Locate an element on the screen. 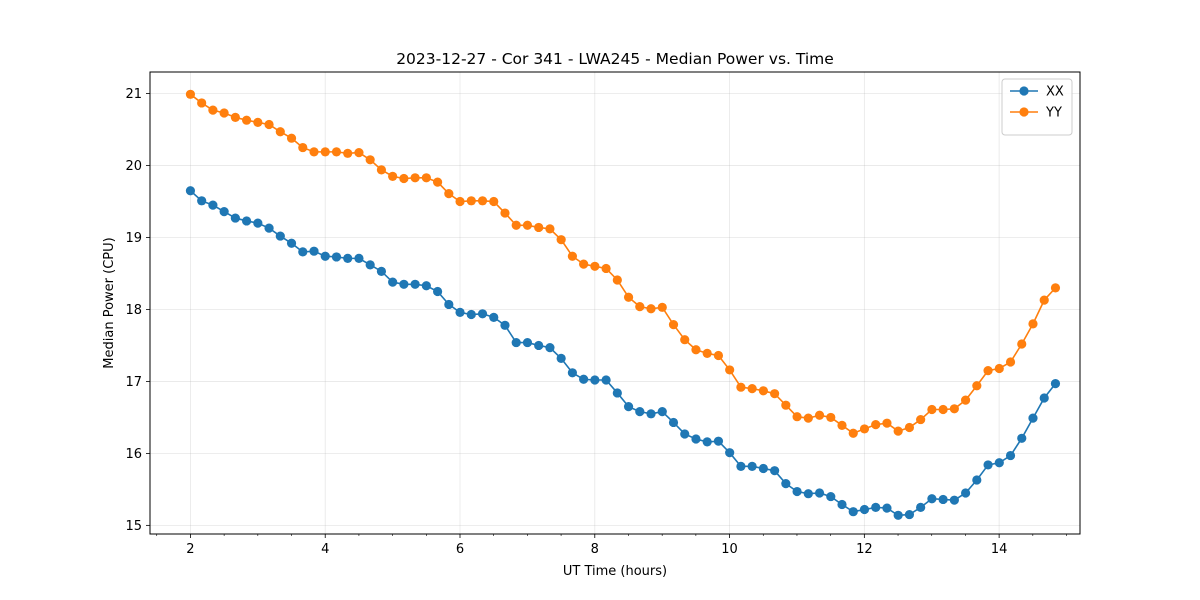  x-tick-label: 12 is located at coordinates (864, 549).